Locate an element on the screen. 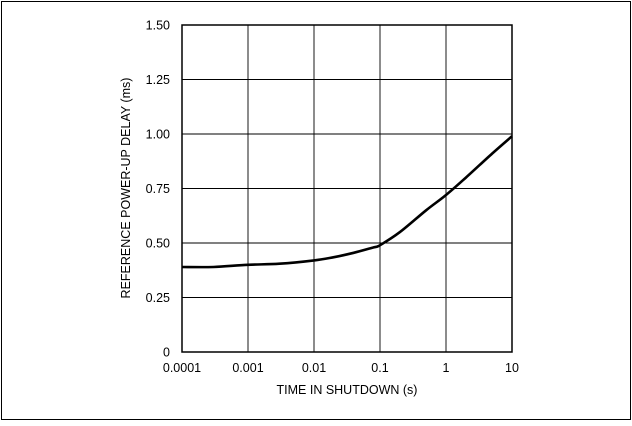 Image resolution: width=632 pixels, height=426 pixels. x-tick-label: 10 is located at coordinates (512, 368).